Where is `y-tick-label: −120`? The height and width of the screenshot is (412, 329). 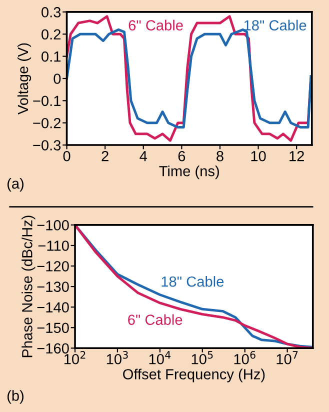
y-tick-label: −120 is located at coordinates (53, 266).